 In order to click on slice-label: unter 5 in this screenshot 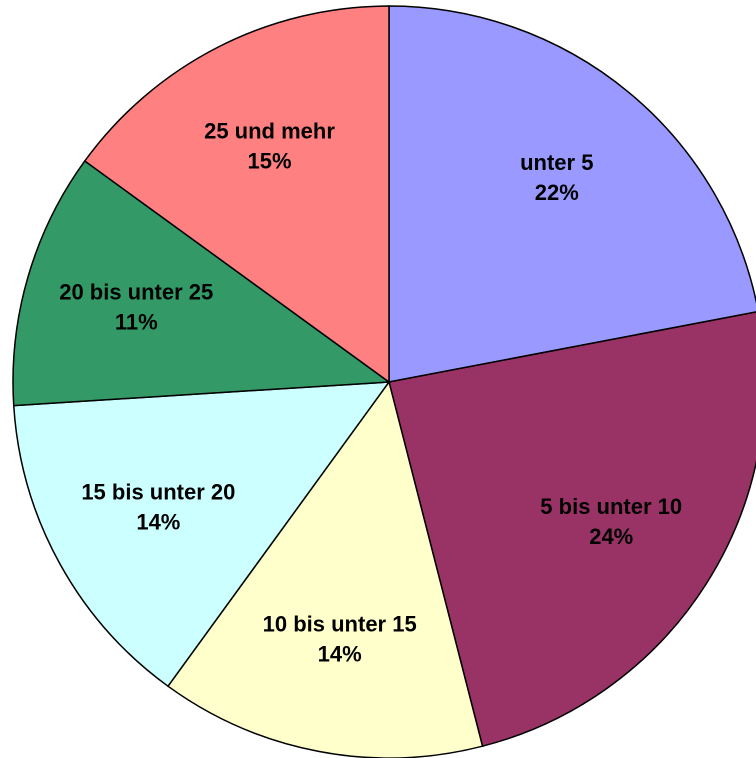, I will do `click(556, 162)`.